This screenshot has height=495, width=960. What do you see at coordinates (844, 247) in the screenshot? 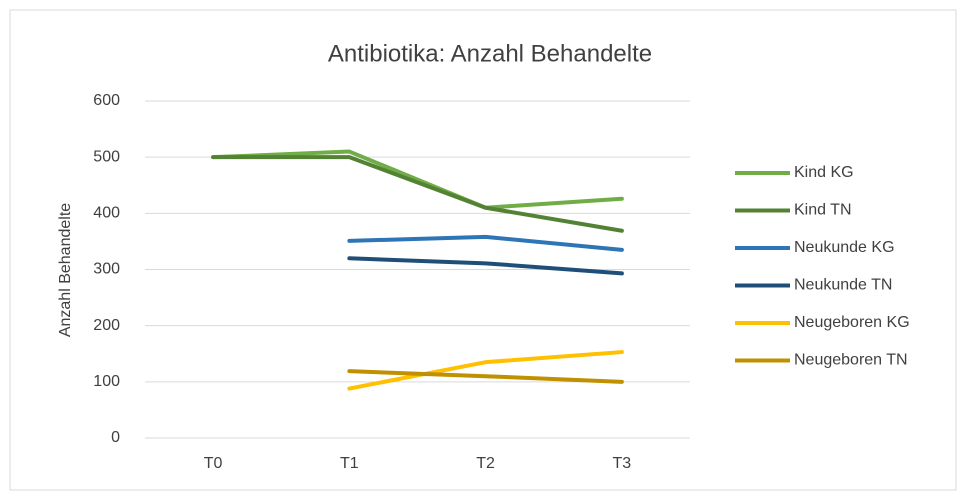
I see `legend-label: Neukunde KG` at bounding box center [844, 247].